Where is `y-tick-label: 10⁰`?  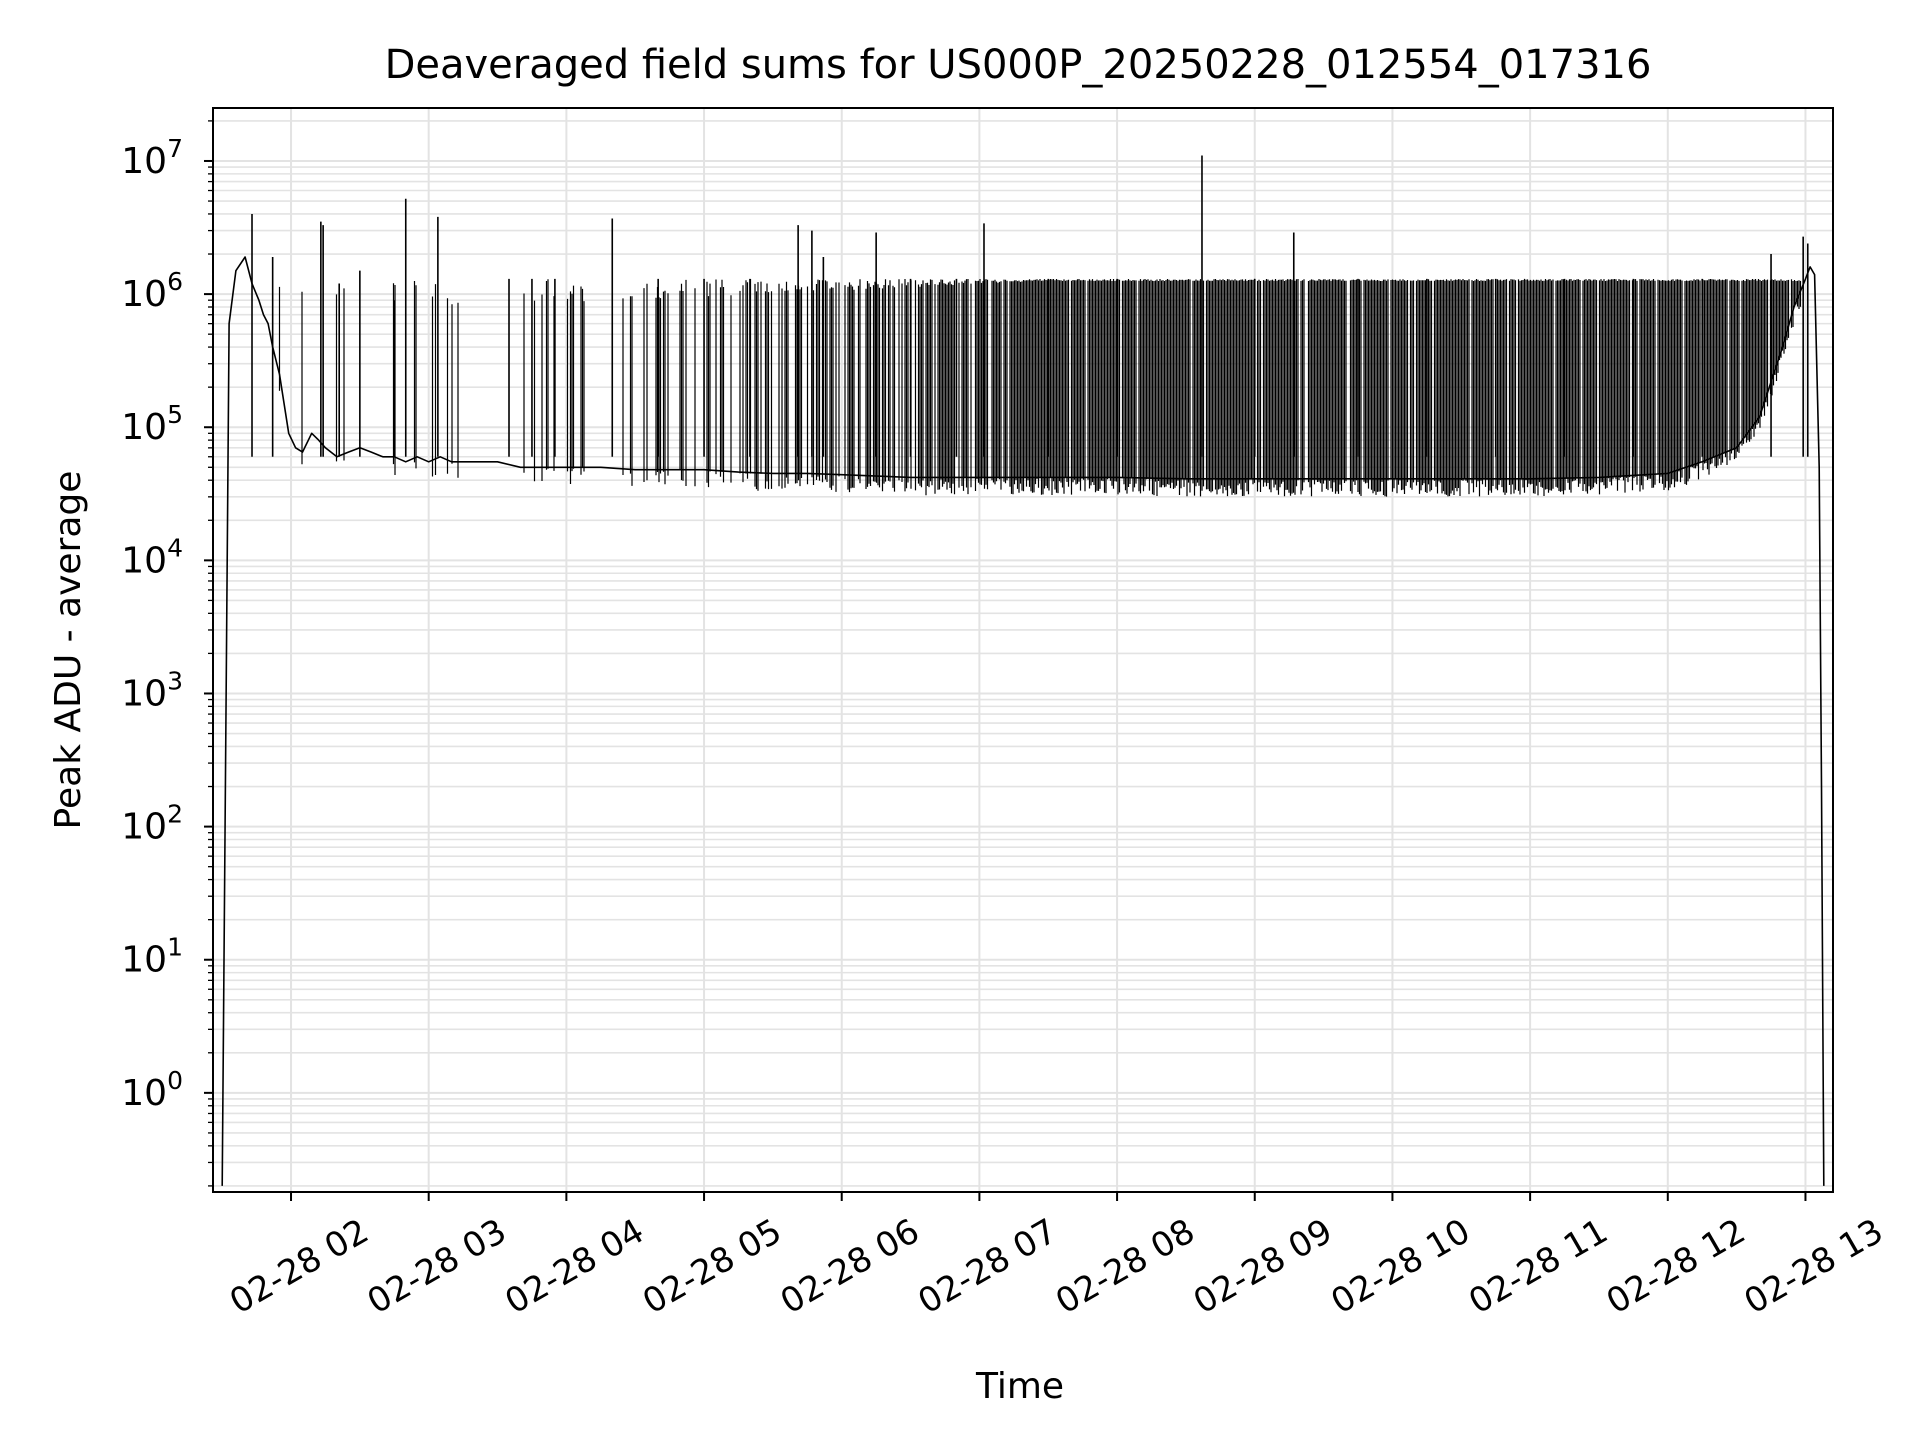 y-tick-label: 10⁰ is located at coordinates (152, 1090).